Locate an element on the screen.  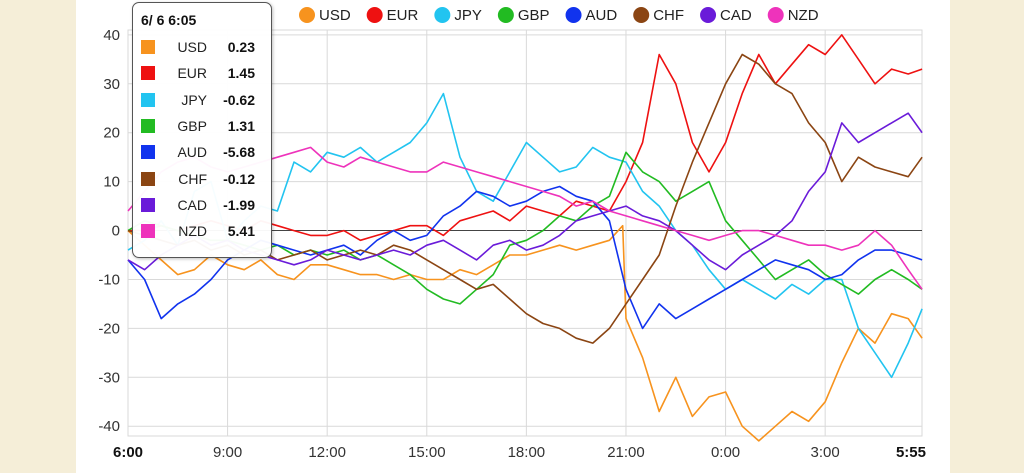
legend-item-aud: AUD is located at coordinates (591, 15).